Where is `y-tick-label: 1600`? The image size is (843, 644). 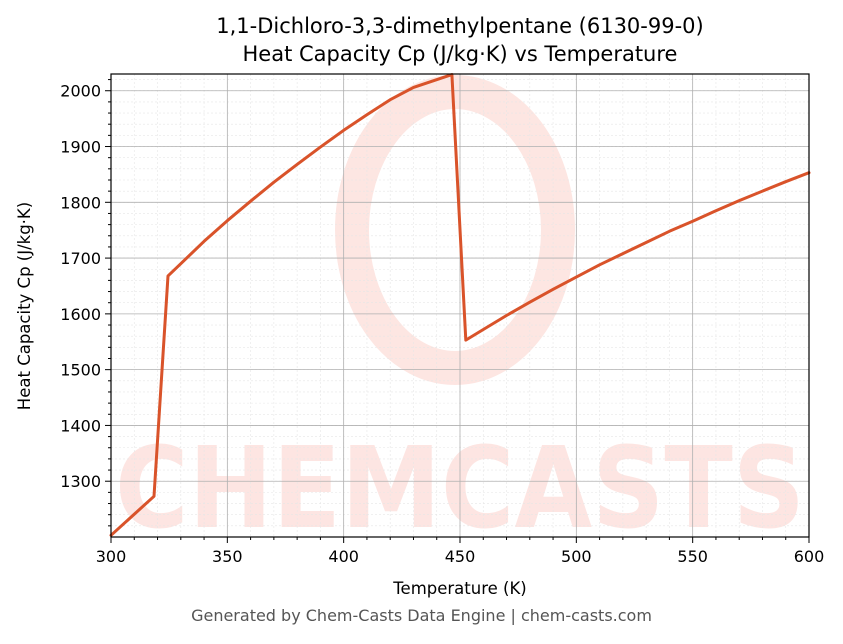
y-tick-label: 1600 is located at coordinates (80, 314).